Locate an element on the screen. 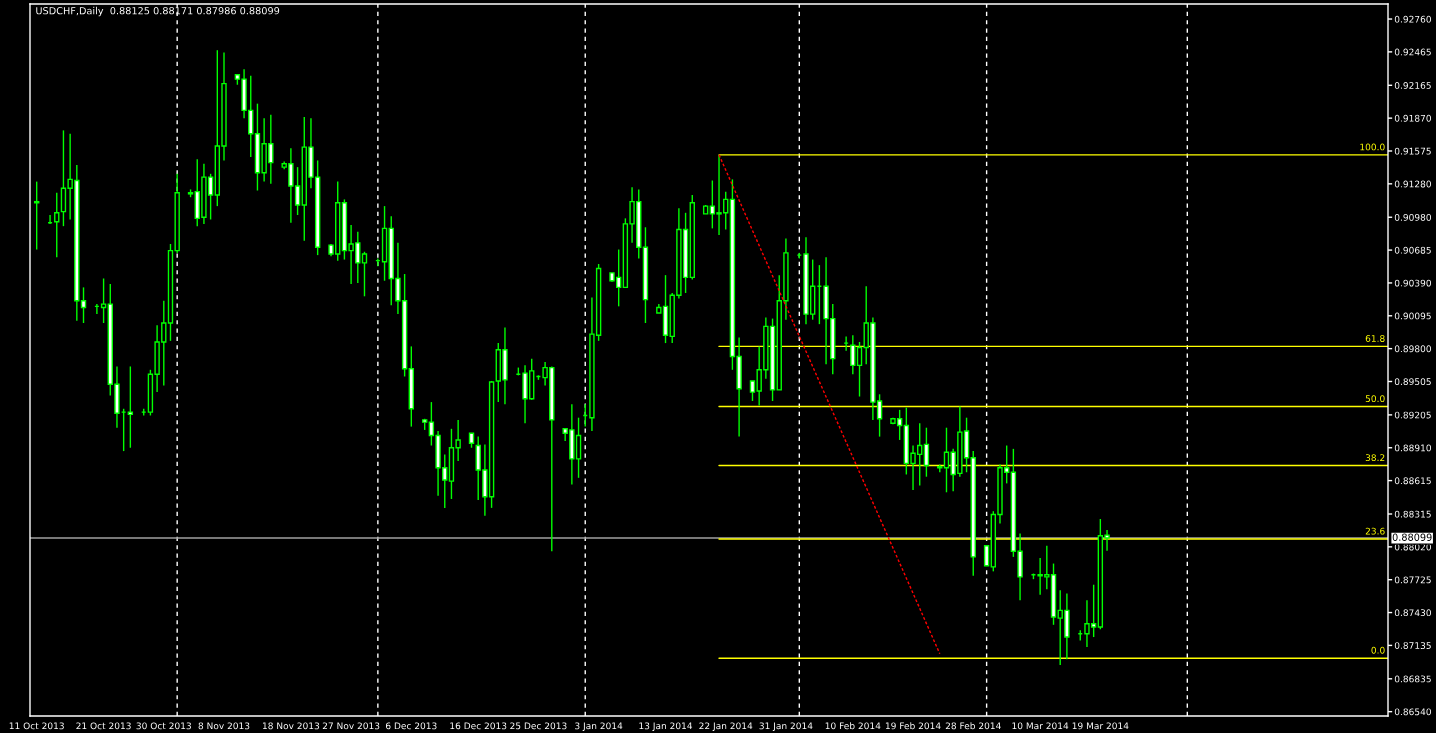 This screenshot has height=733, width=1436. y-tick-label: 0.89205 is located at coordinates (1412, 415).